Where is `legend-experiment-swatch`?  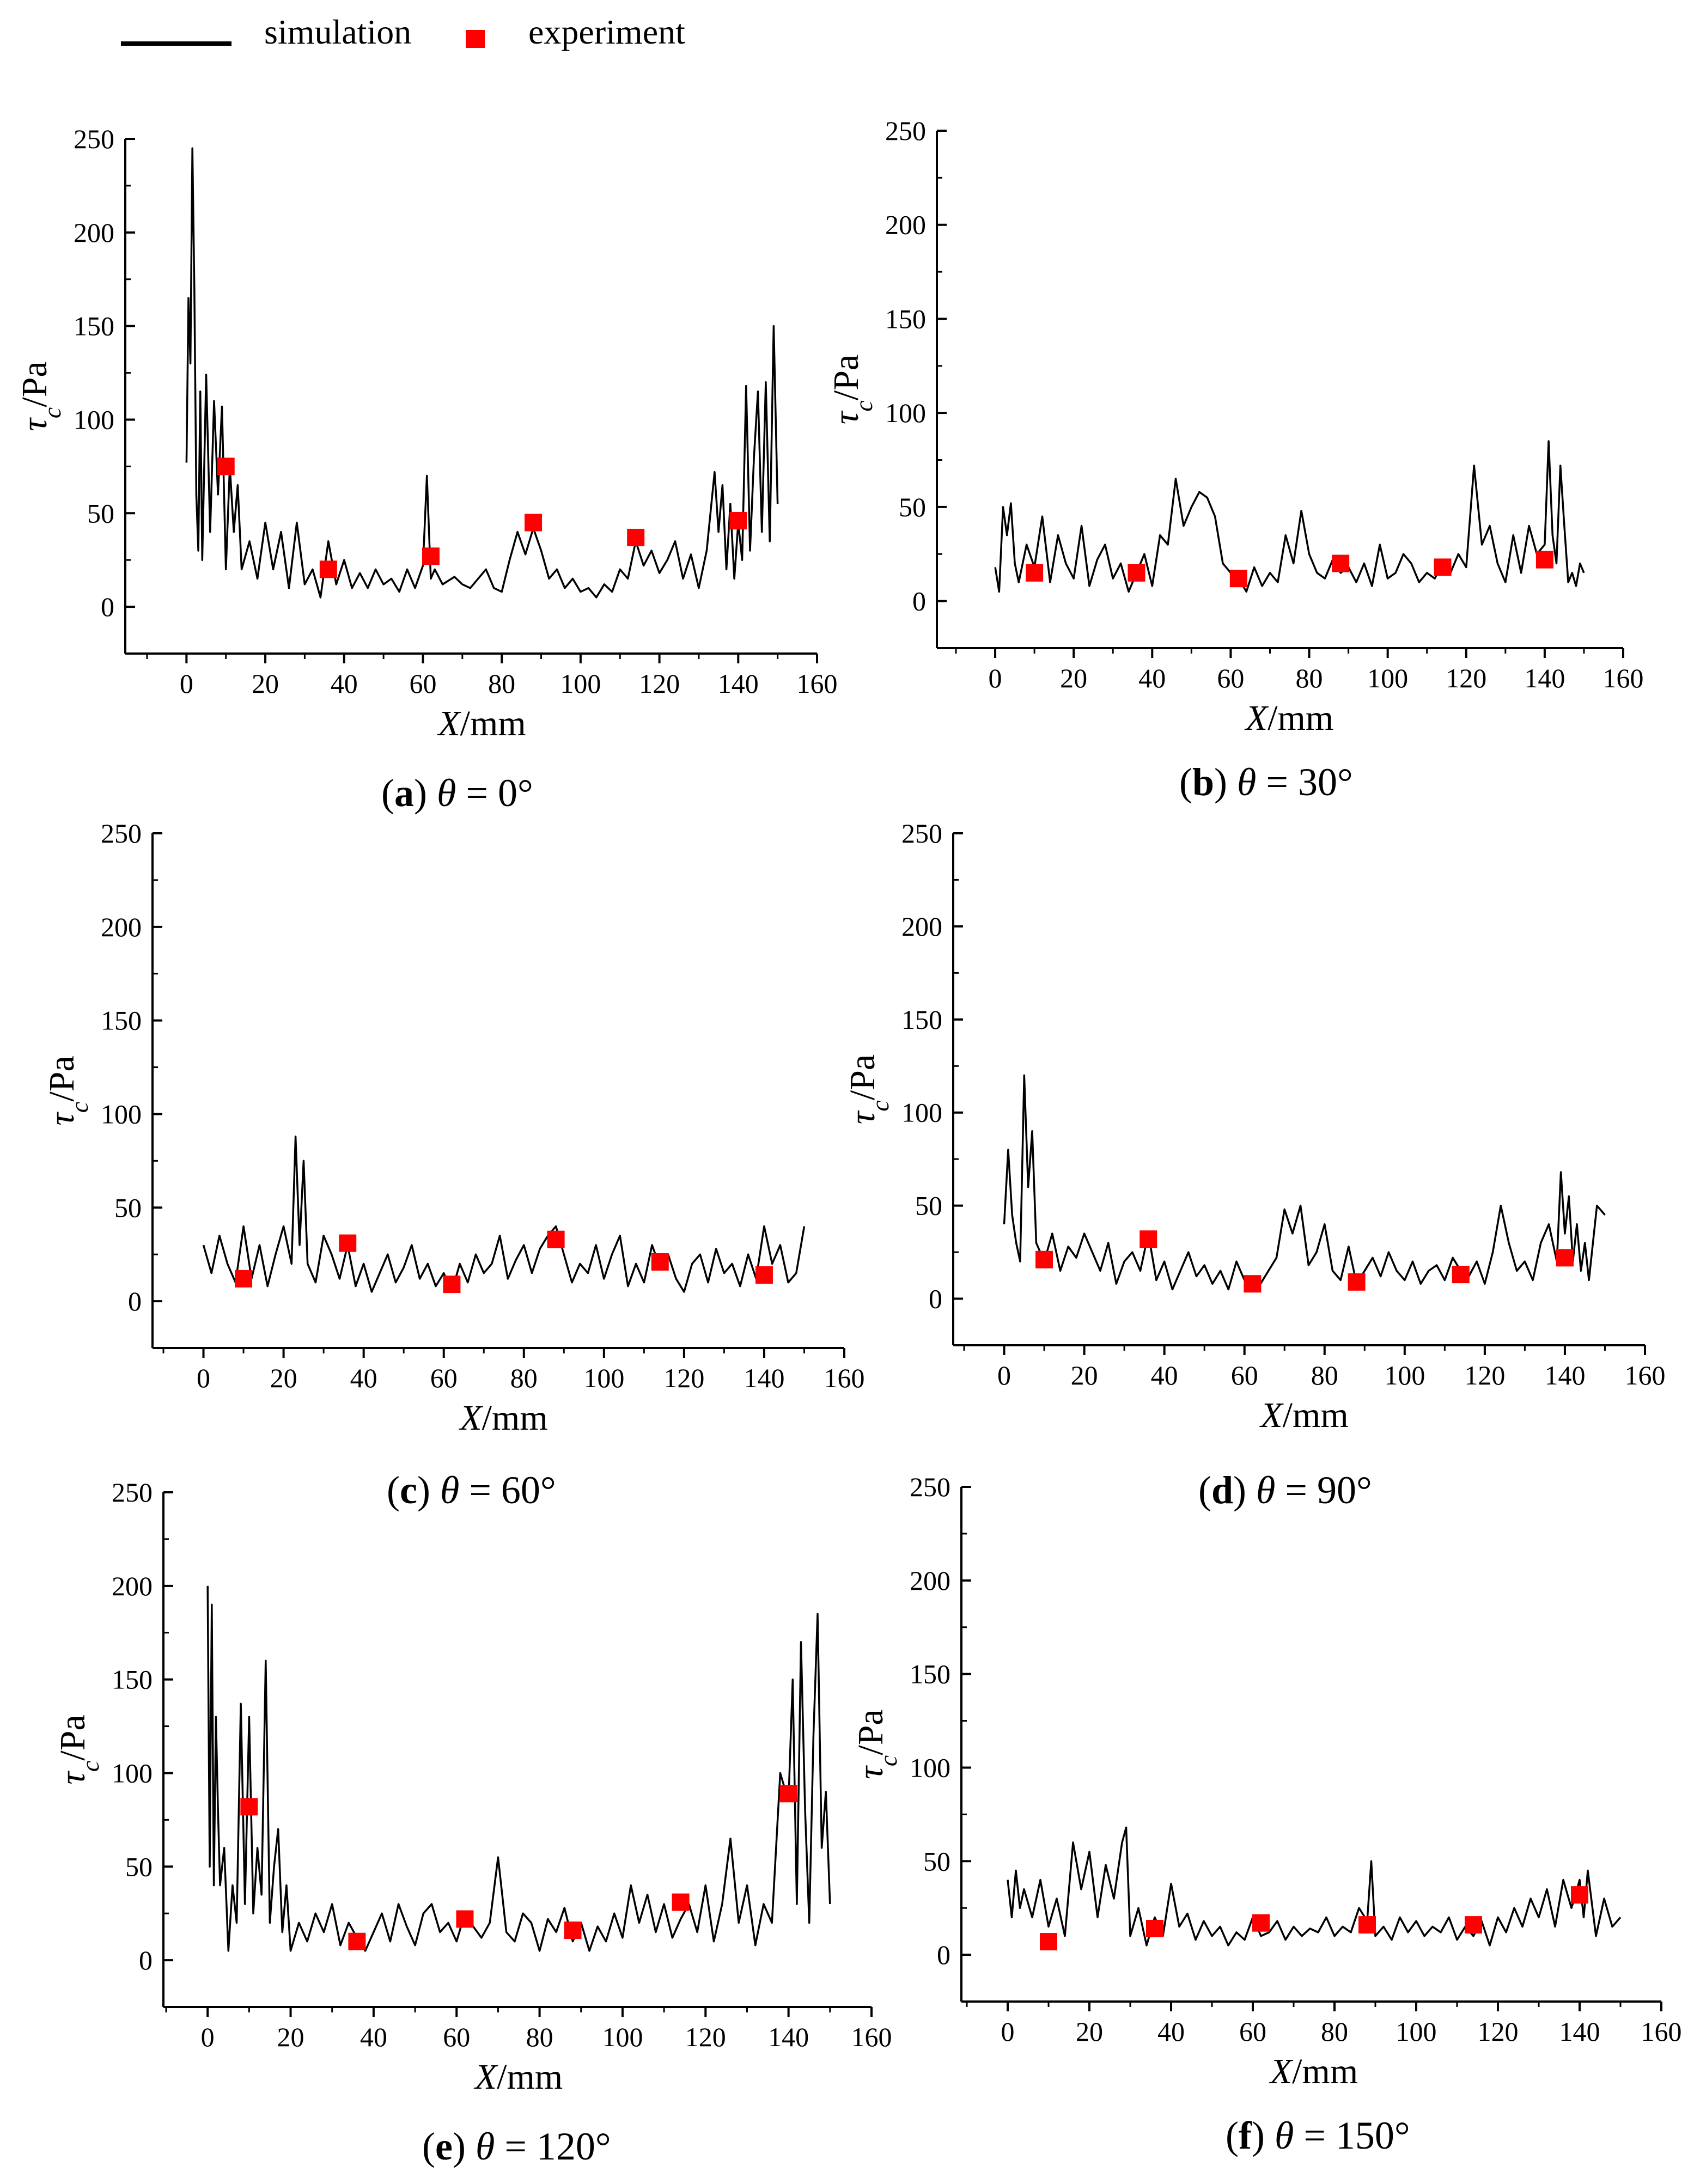
legend-experiment-swatch is located at coordinates (475, 39).